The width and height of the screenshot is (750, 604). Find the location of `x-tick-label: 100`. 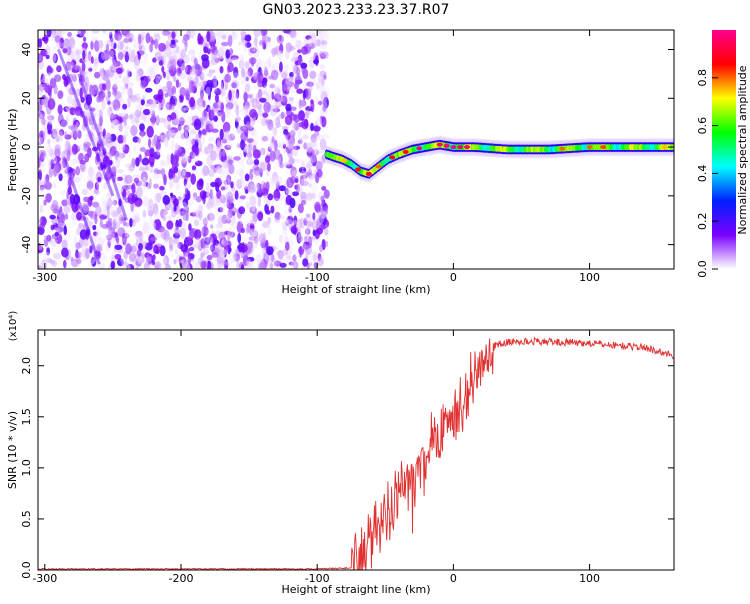

x-tick-label: 100 is located at coordinates (589, 277).